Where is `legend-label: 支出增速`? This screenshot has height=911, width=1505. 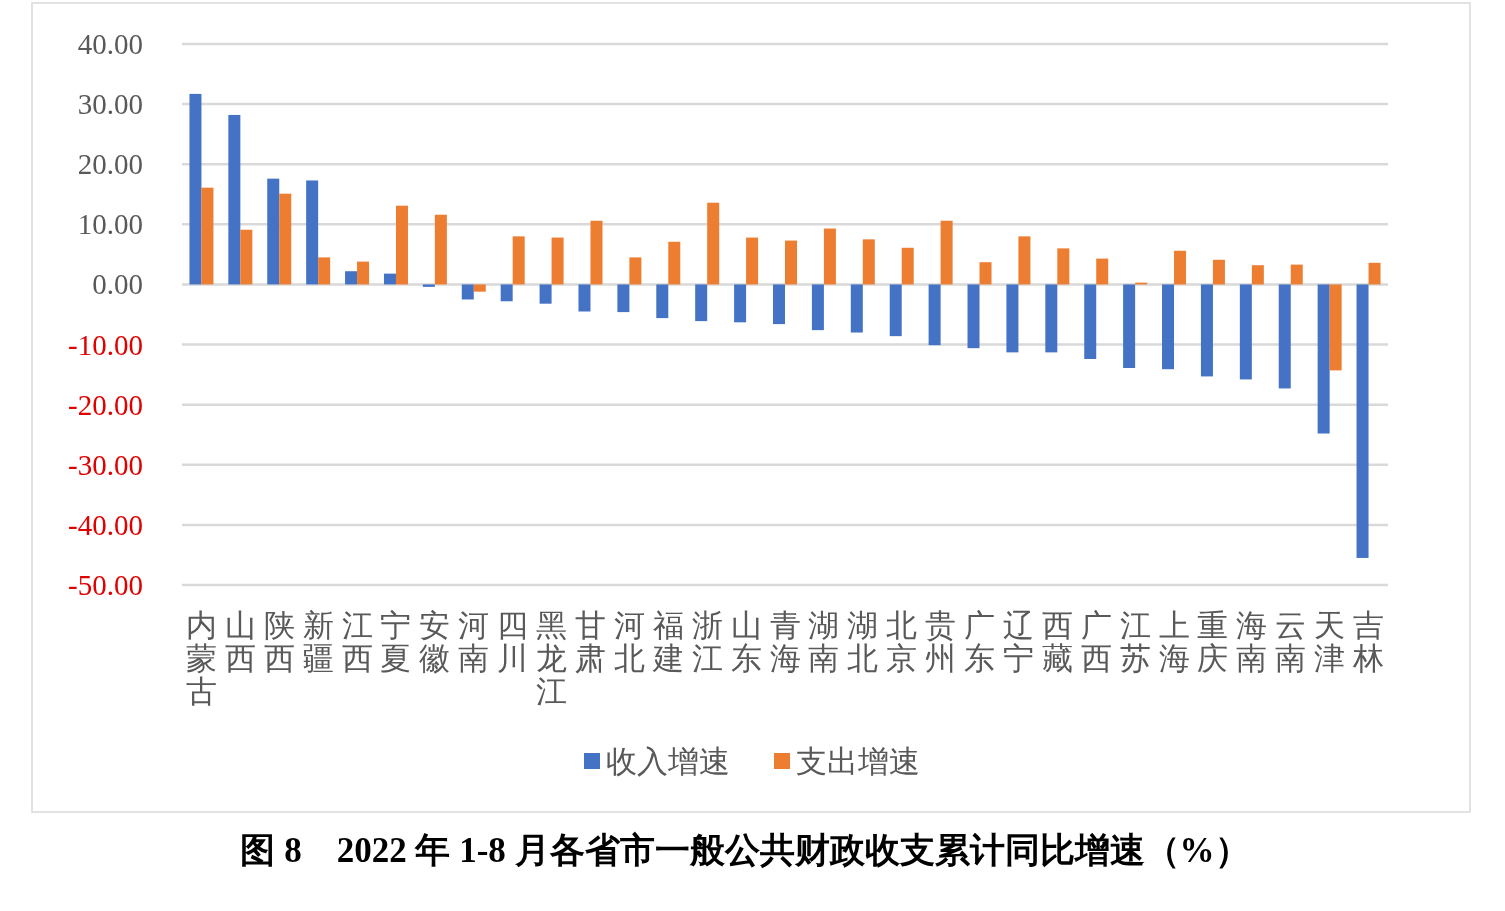 legend-label: 支出增速 is located at coordinates (858, 761).